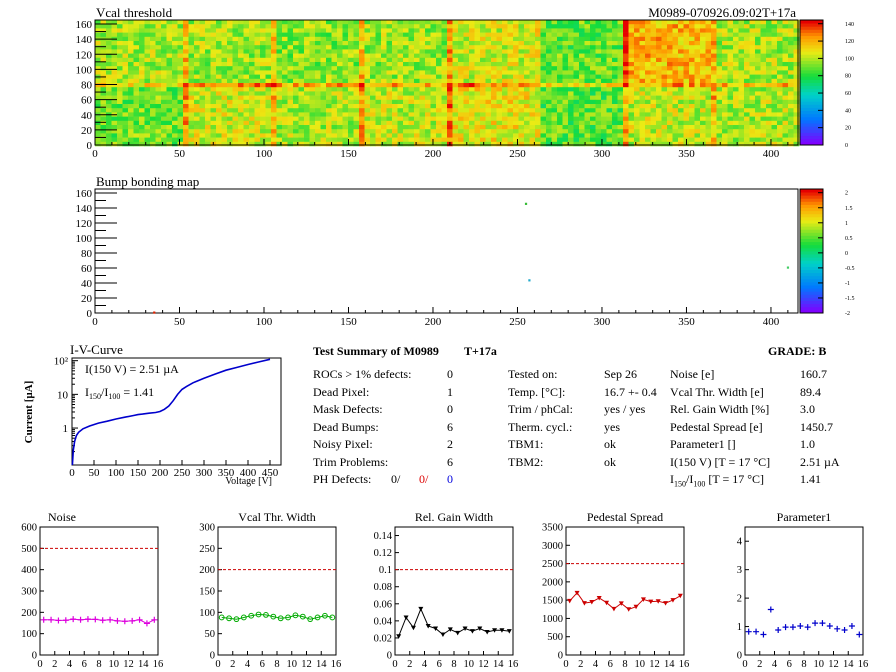 The height and width of the screenshot is (672, 896). What do you see at coordinates (264, 322) in the screenshot?
I see `bump-xtick-label: 100` at bounding box center [264, 322].